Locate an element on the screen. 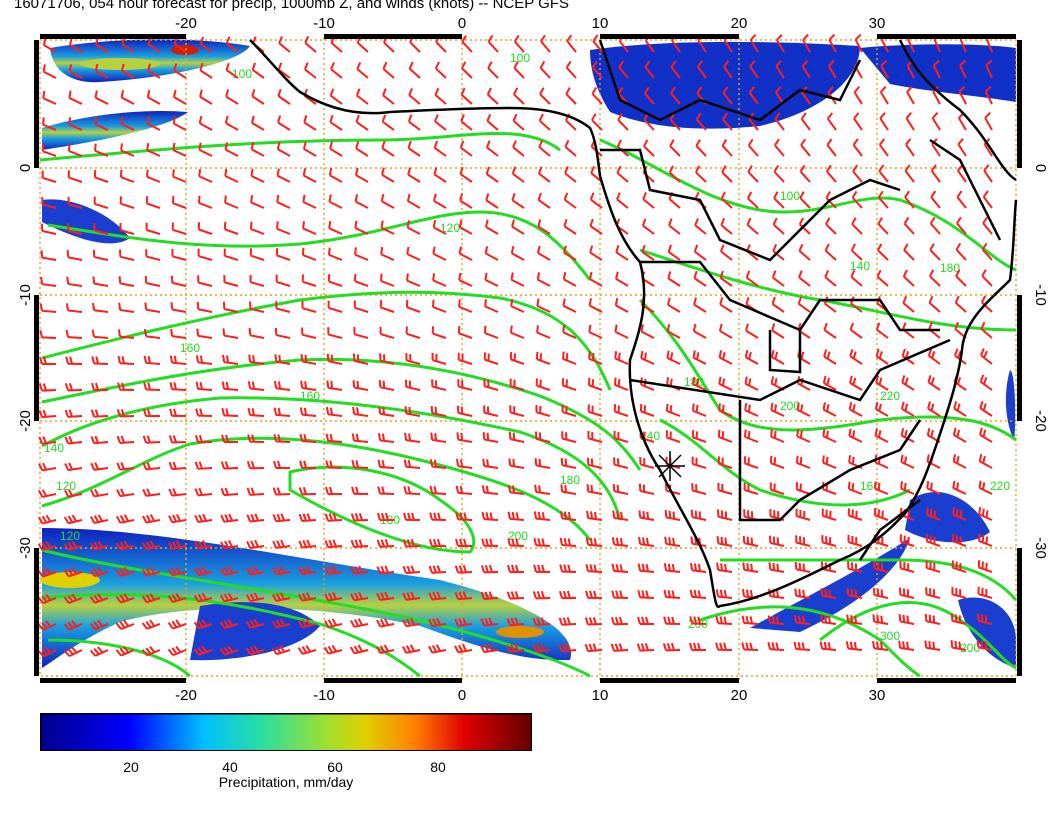 This screenshot has height=816, width=1056. legend-ticks: 20 40 60 80 is located at coordinates (286, 765).